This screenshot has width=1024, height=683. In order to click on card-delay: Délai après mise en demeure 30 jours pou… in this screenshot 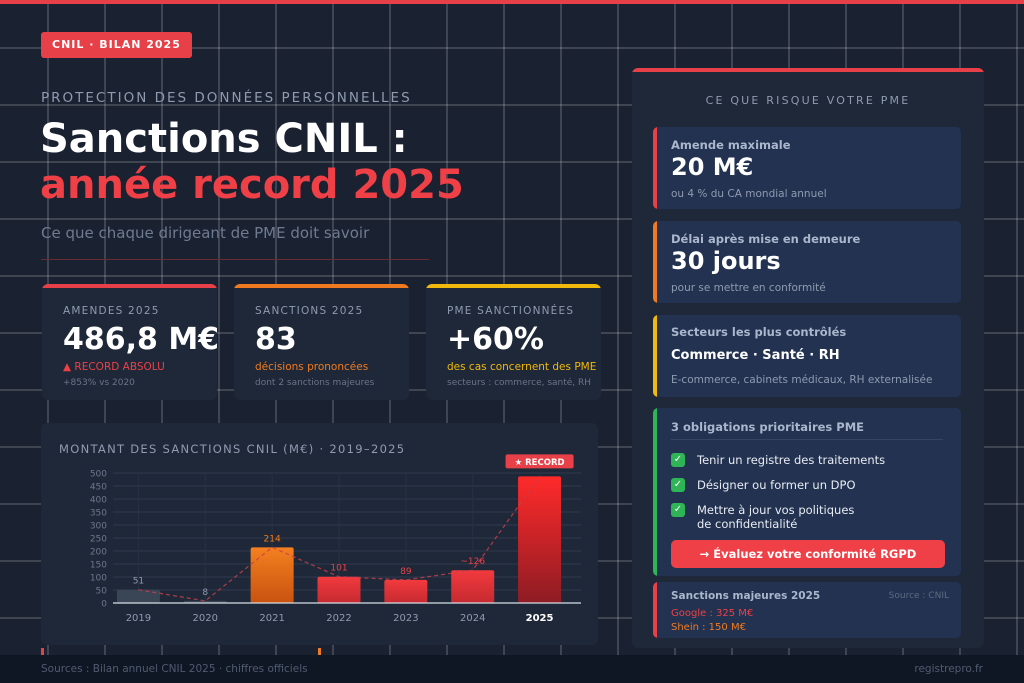, I will do `click(807, 262)`.